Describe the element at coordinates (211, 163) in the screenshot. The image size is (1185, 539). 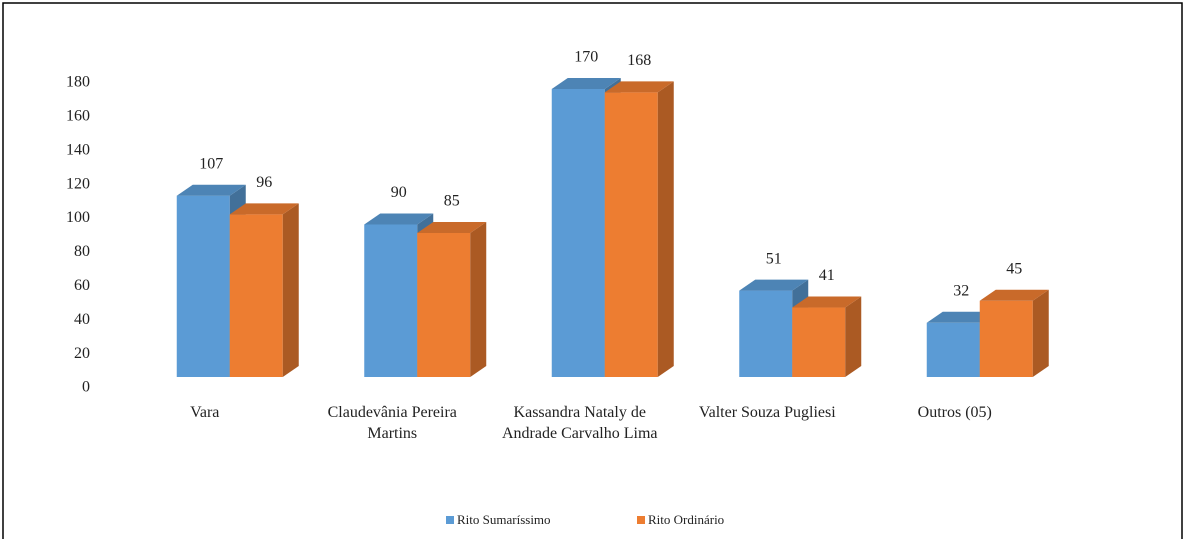
I see `value-label: 107` at that location.